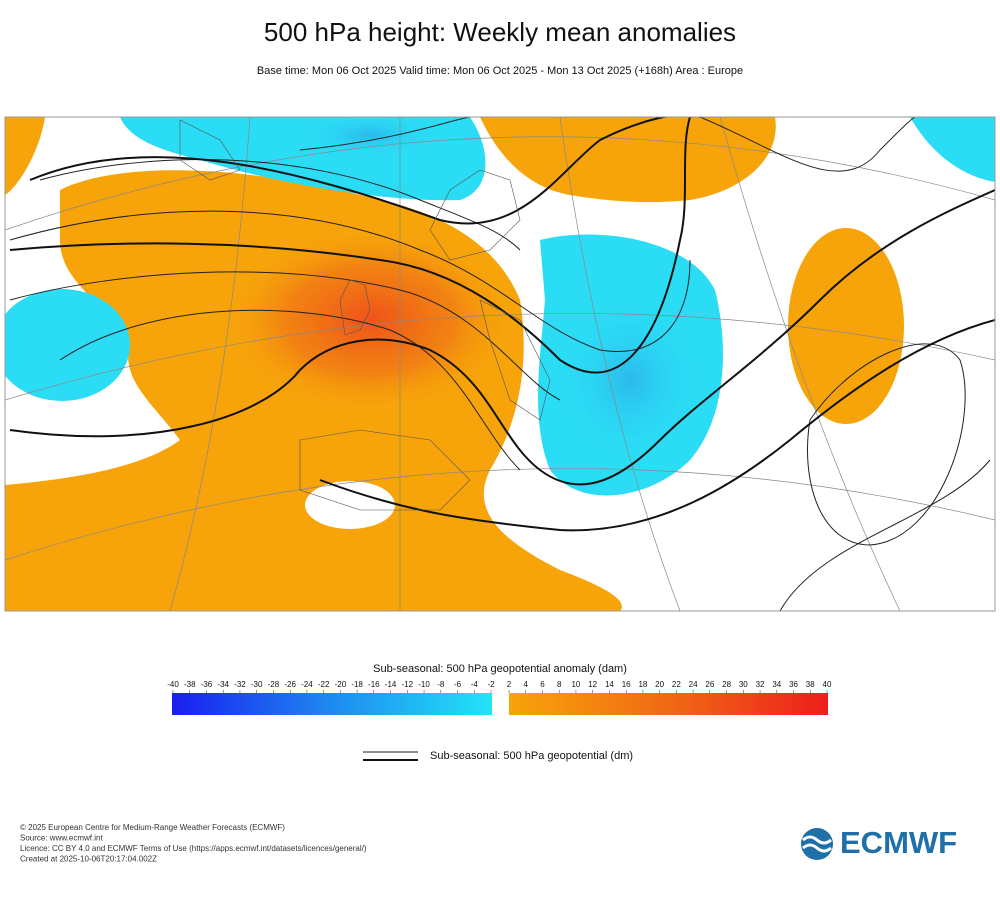 This screenshot has width=1000, height=905. I want to click on logo: ECMWF, so click(879, 842).